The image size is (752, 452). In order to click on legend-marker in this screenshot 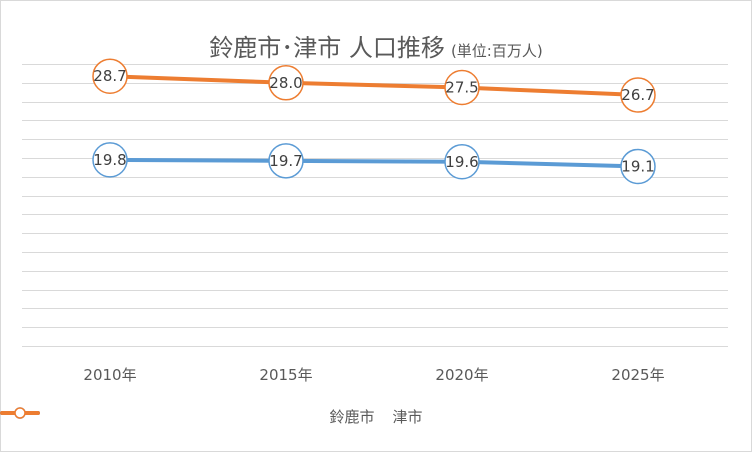, I will do `click(20, 413)`.